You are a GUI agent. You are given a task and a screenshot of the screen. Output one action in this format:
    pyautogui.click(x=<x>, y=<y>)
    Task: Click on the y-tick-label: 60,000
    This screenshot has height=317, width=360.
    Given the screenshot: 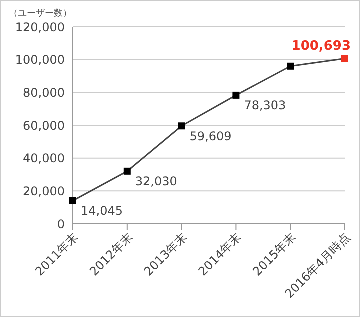 What is the action you would take?
    pyautogui.click(x=44, y=125)
    